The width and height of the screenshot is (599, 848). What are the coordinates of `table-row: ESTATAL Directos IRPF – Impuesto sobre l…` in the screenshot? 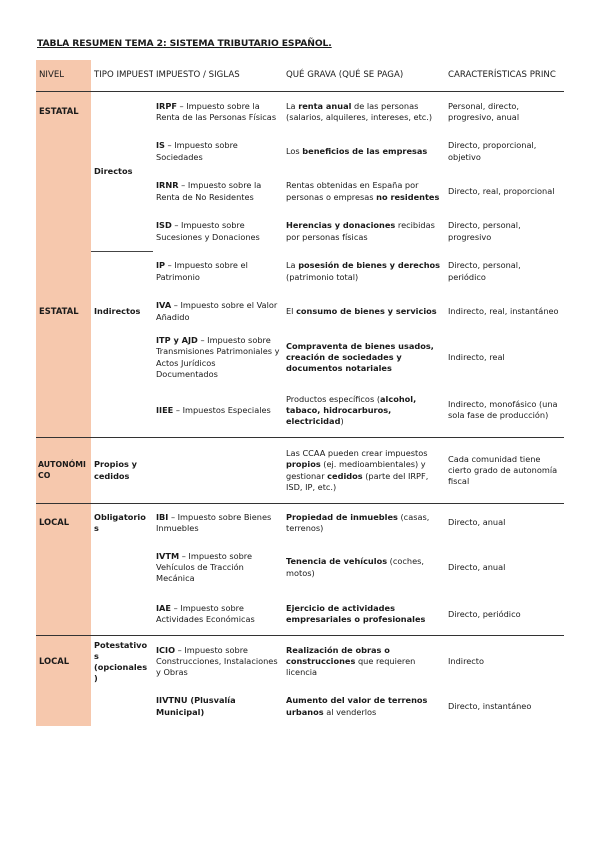 It's located at (300, 133).